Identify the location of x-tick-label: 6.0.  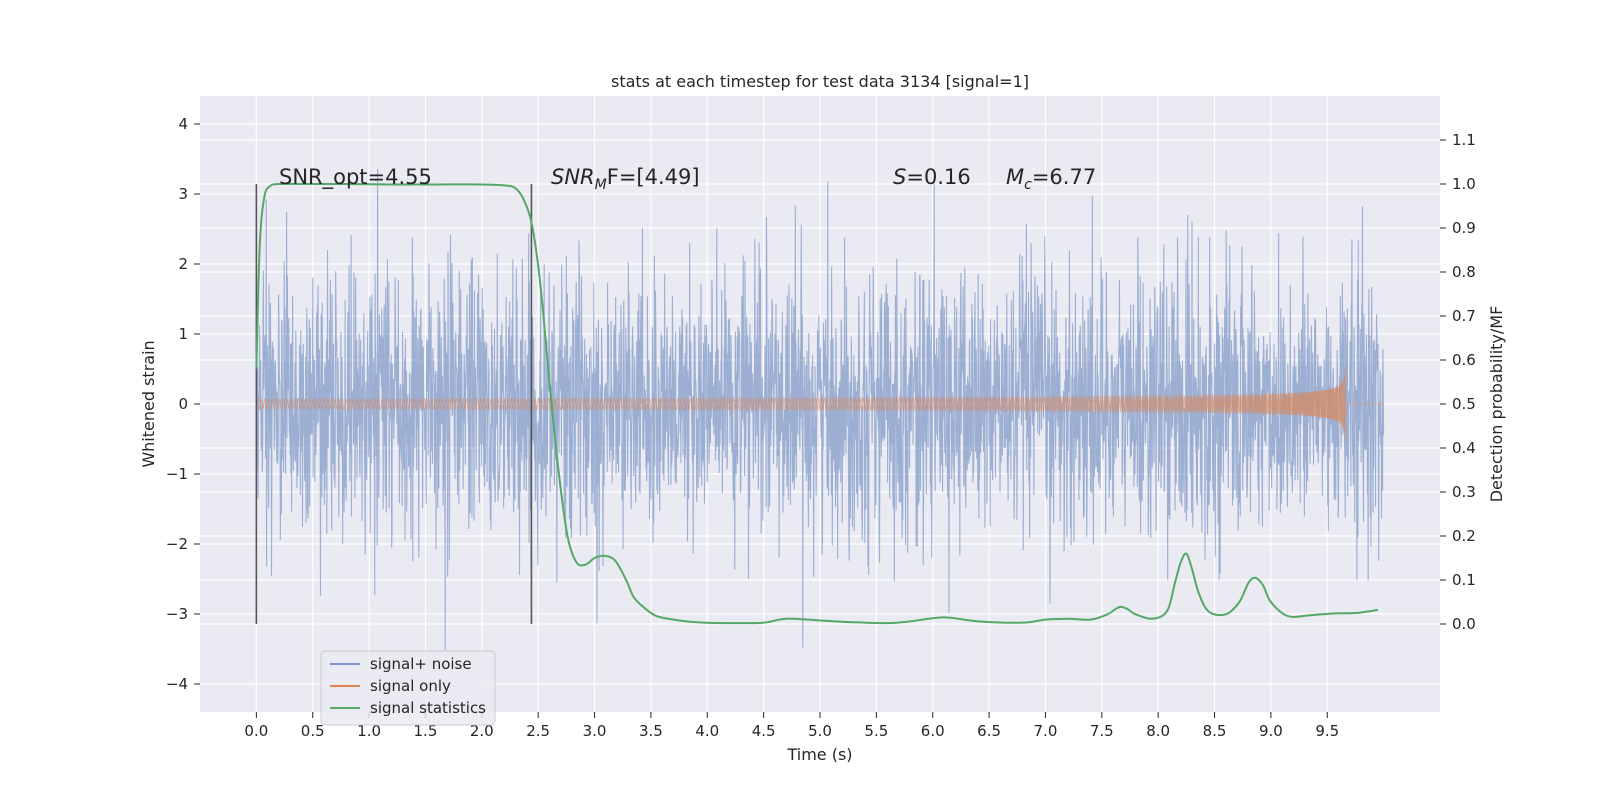
(933, 731).